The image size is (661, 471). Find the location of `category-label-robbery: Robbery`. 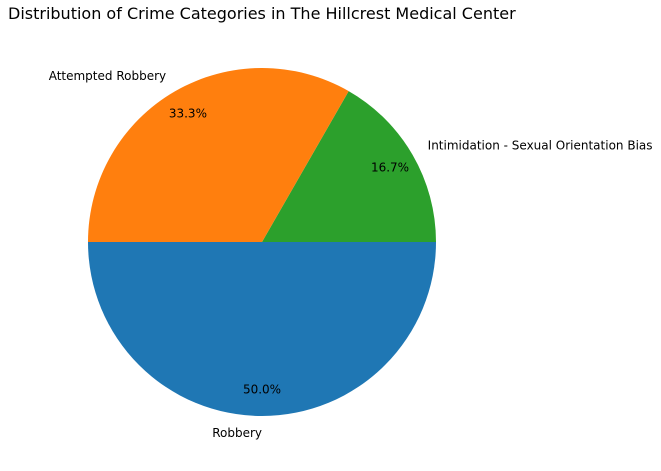

category-label-robbery: Robbery is located at coordinates (237, 433).